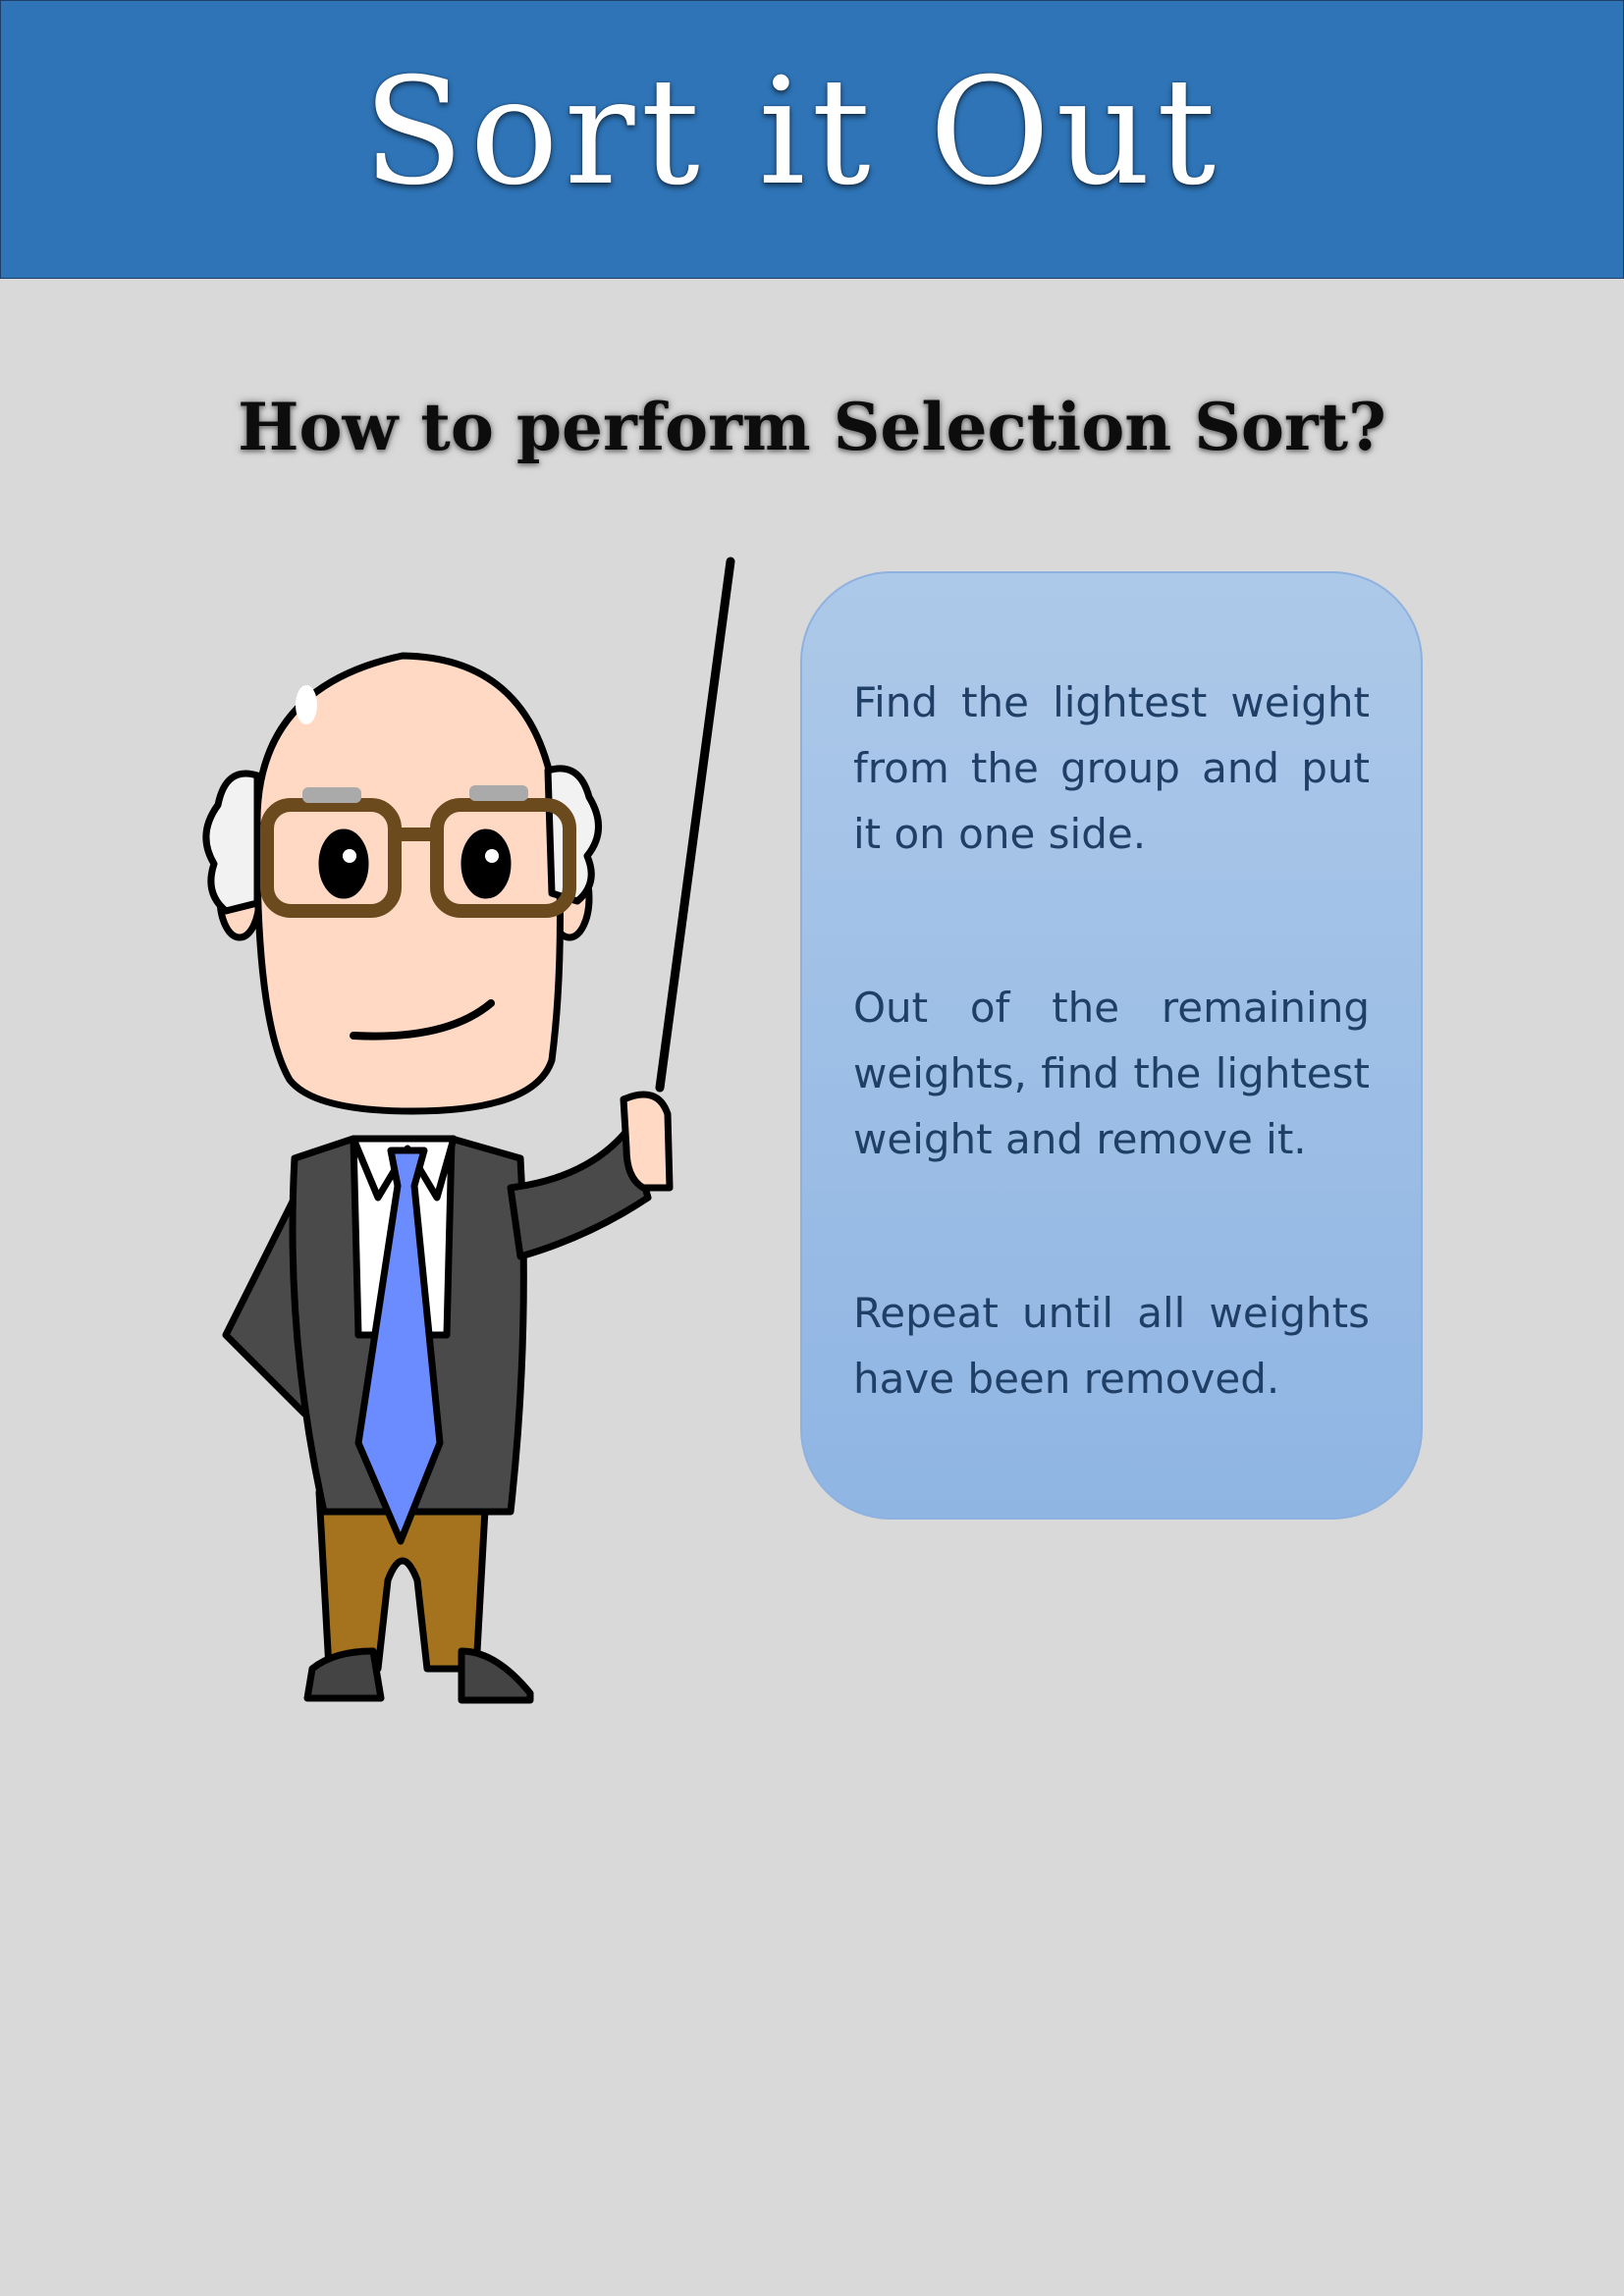 This screenshot has width=1624, height=2296. Describe the element at coordinates (812, 427) in the screenshot. I see `section-heading: How to perform Selection Sort?` at that location.